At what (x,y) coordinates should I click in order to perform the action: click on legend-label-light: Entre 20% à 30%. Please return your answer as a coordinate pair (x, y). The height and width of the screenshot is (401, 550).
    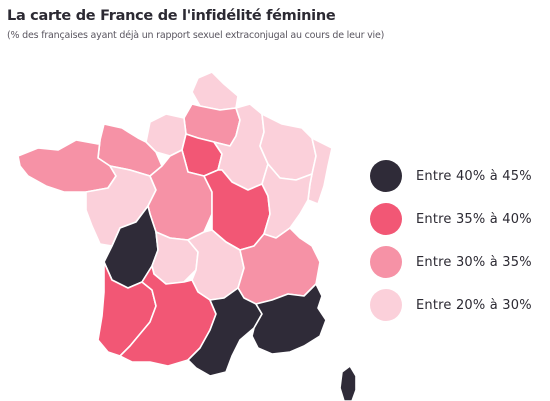
    Looking at the image, I should click on (474, 305).